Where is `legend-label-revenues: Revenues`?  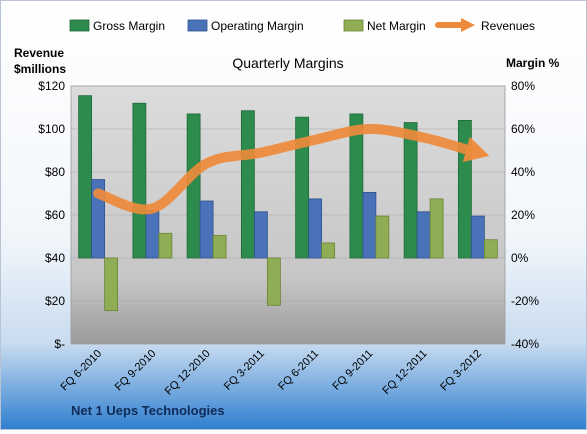
legend-label-revenues: Revenues is located at coordinates (508, 26).